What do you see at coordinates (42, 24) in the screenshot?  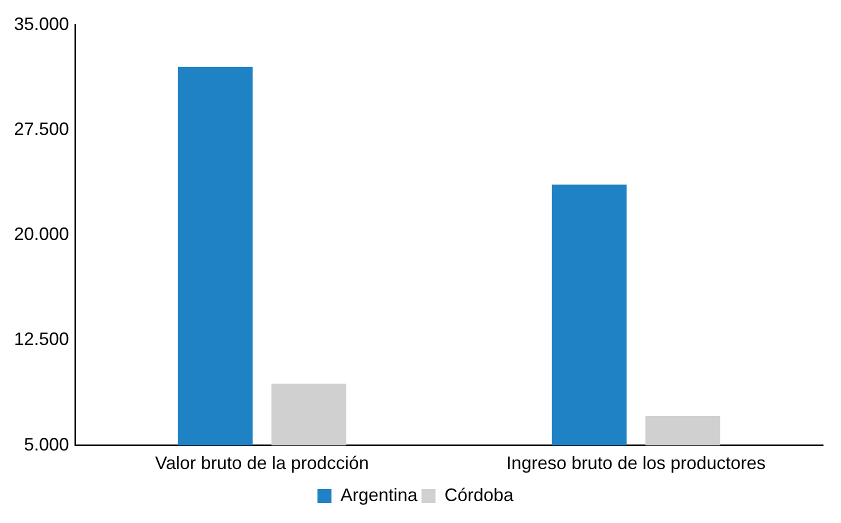 I see `y-tick-label: 35.000` at bounding box center [42, 24].